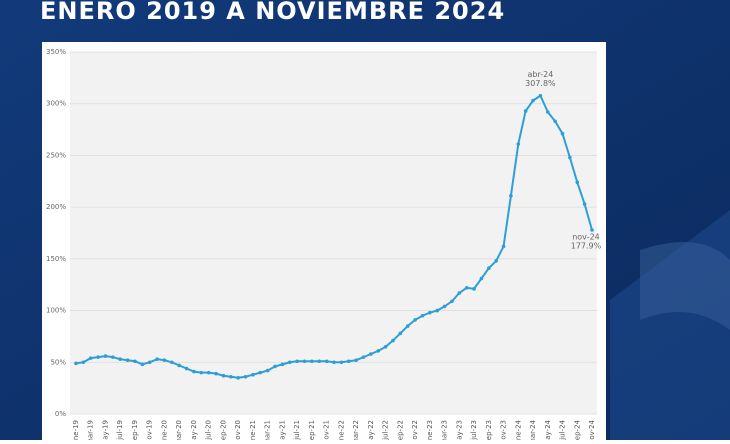 Image resolution: width=730 pixels, height=444 pixels. What do you see at coordinates (194, 430) in the screenshot?
I see `x-tick-label: may-20` at bounding box center [194, 430].